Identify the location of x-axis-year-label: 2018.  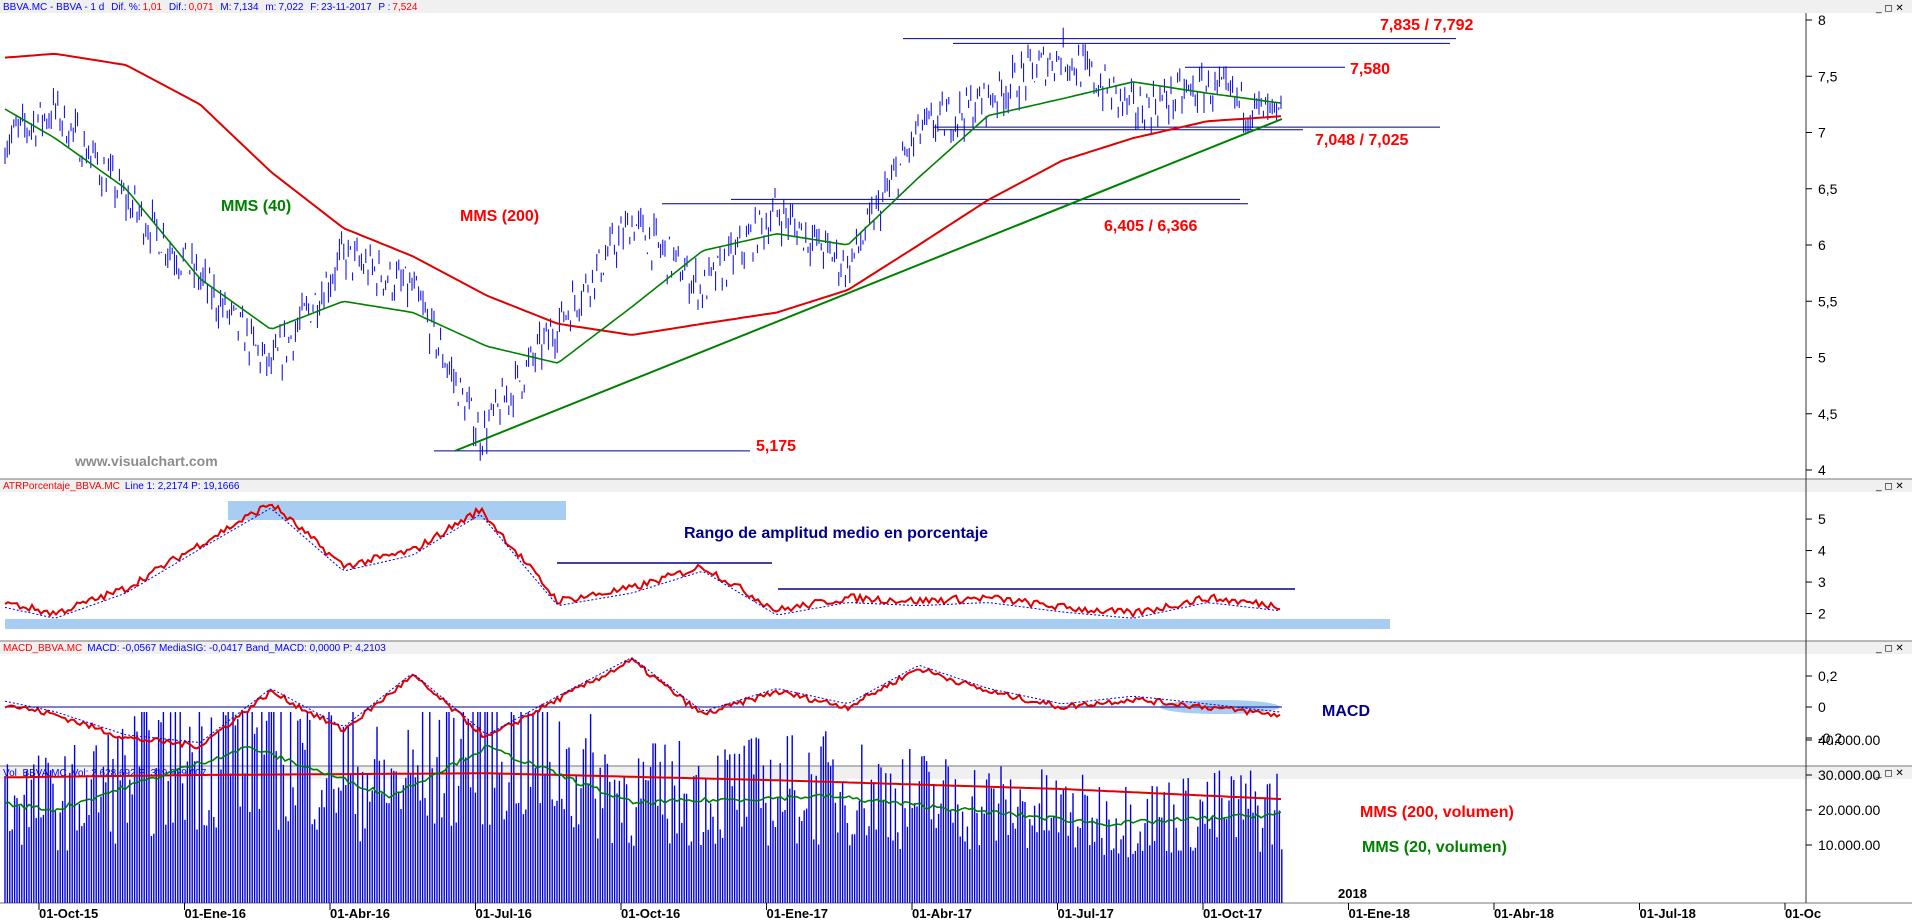
(1352, 893).